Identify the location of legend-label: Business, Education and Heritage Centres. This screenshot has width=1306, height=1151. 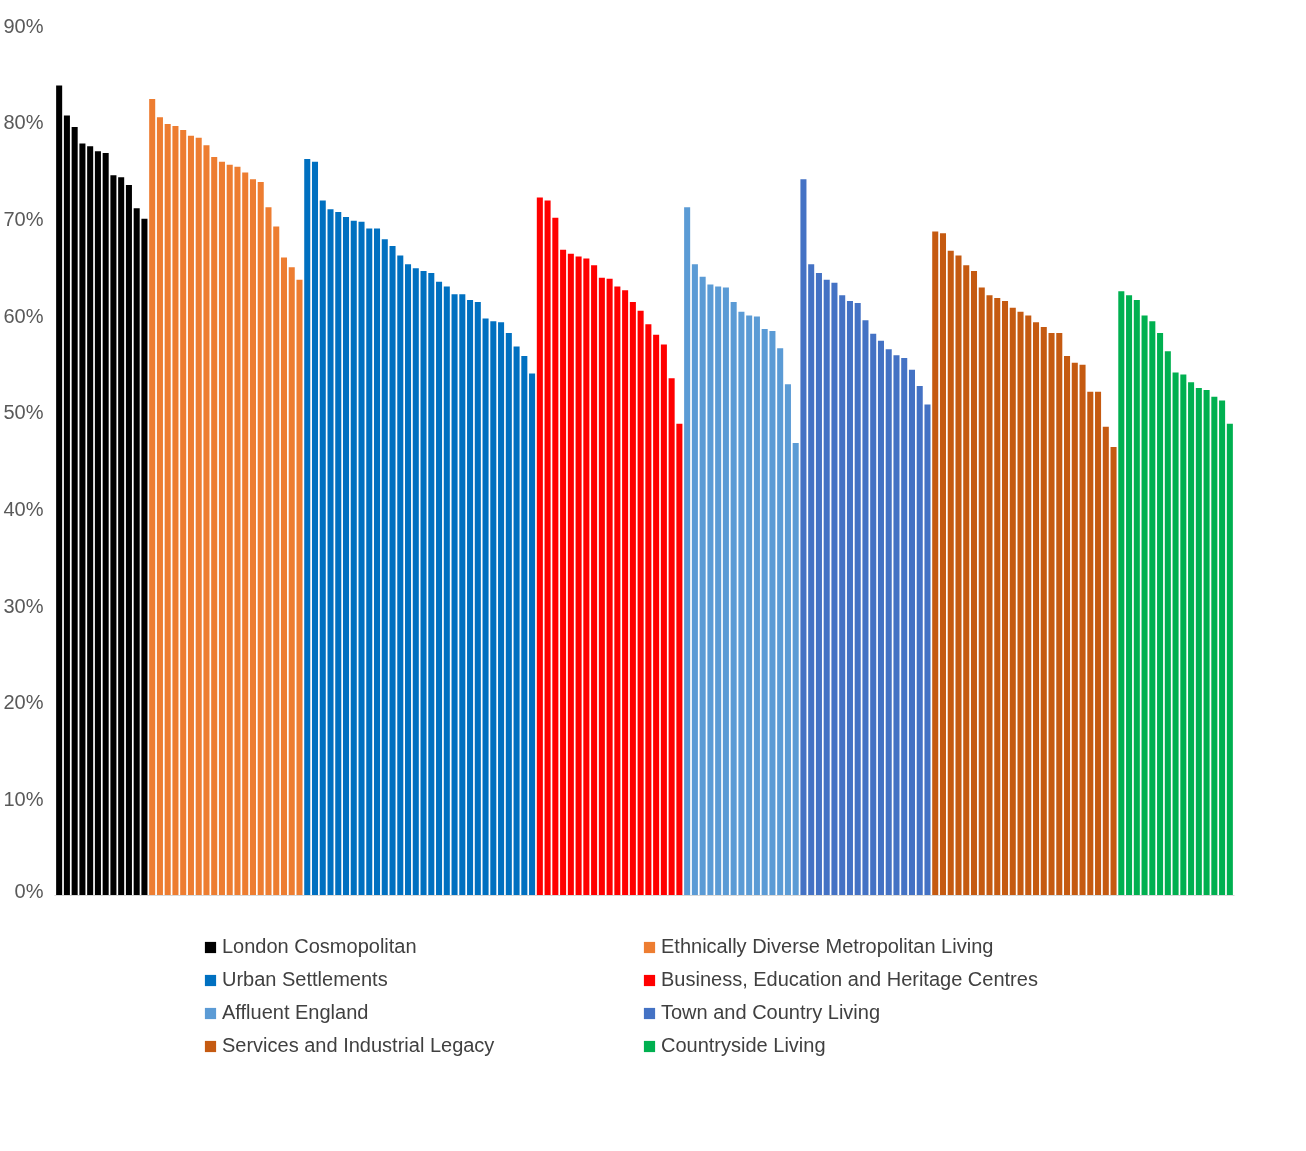
(850, 979).